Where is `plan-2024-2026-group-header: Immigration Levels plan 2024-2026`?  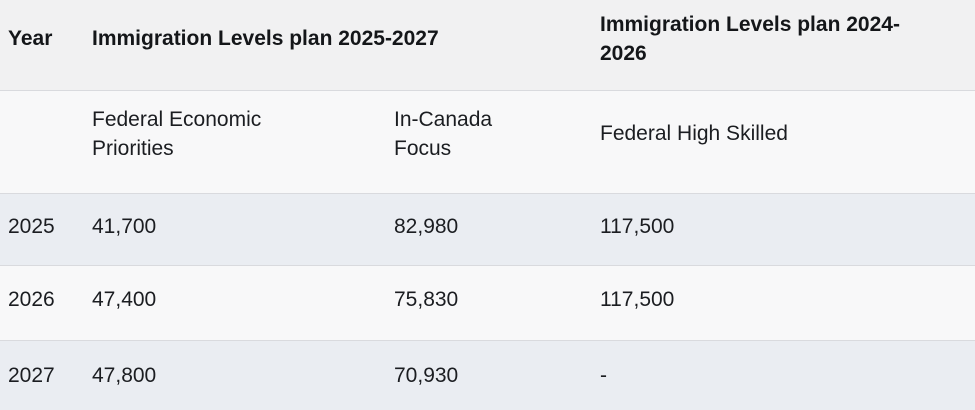 plan-2024-2026-group-header: Immigration Levels plan 2024-2026 is located at coordinates (783, 45).